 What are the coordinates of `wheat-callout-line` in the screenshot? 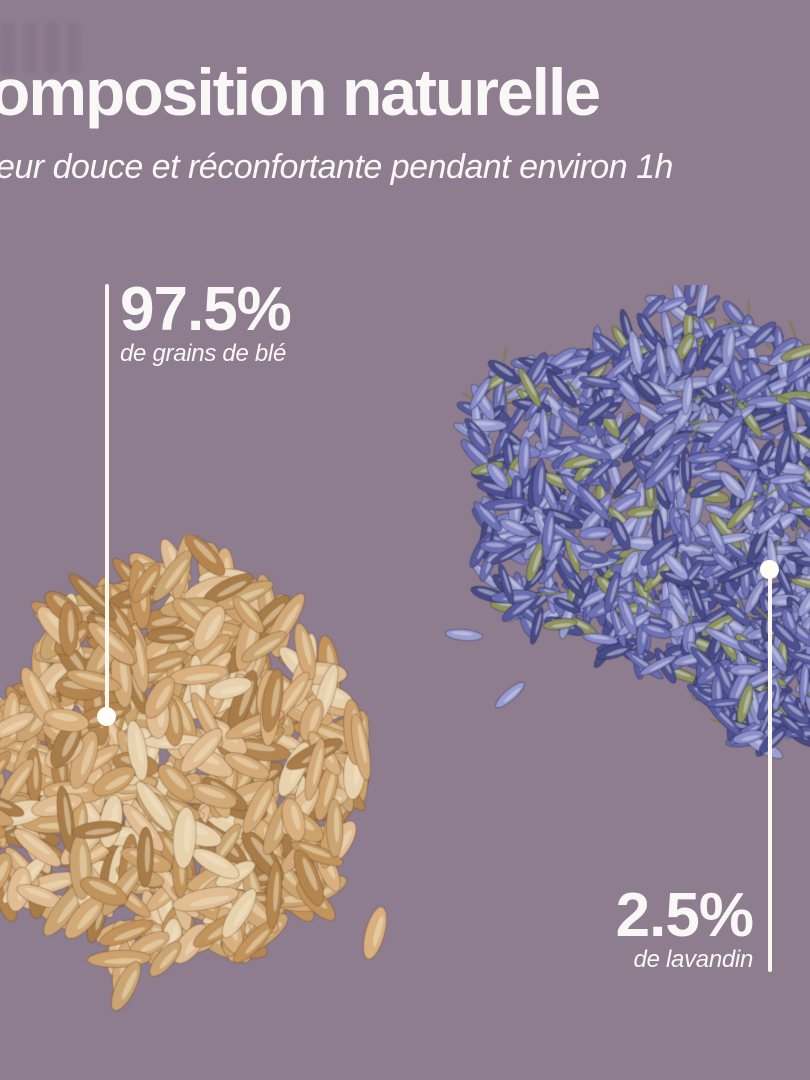 It's located at (107, 500).